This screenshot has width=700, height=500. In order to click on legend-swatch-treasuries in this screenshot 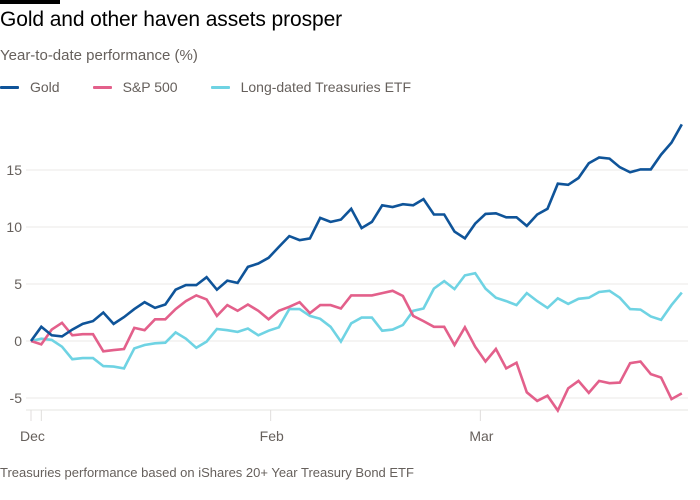, I will do `click(220, 87)`.